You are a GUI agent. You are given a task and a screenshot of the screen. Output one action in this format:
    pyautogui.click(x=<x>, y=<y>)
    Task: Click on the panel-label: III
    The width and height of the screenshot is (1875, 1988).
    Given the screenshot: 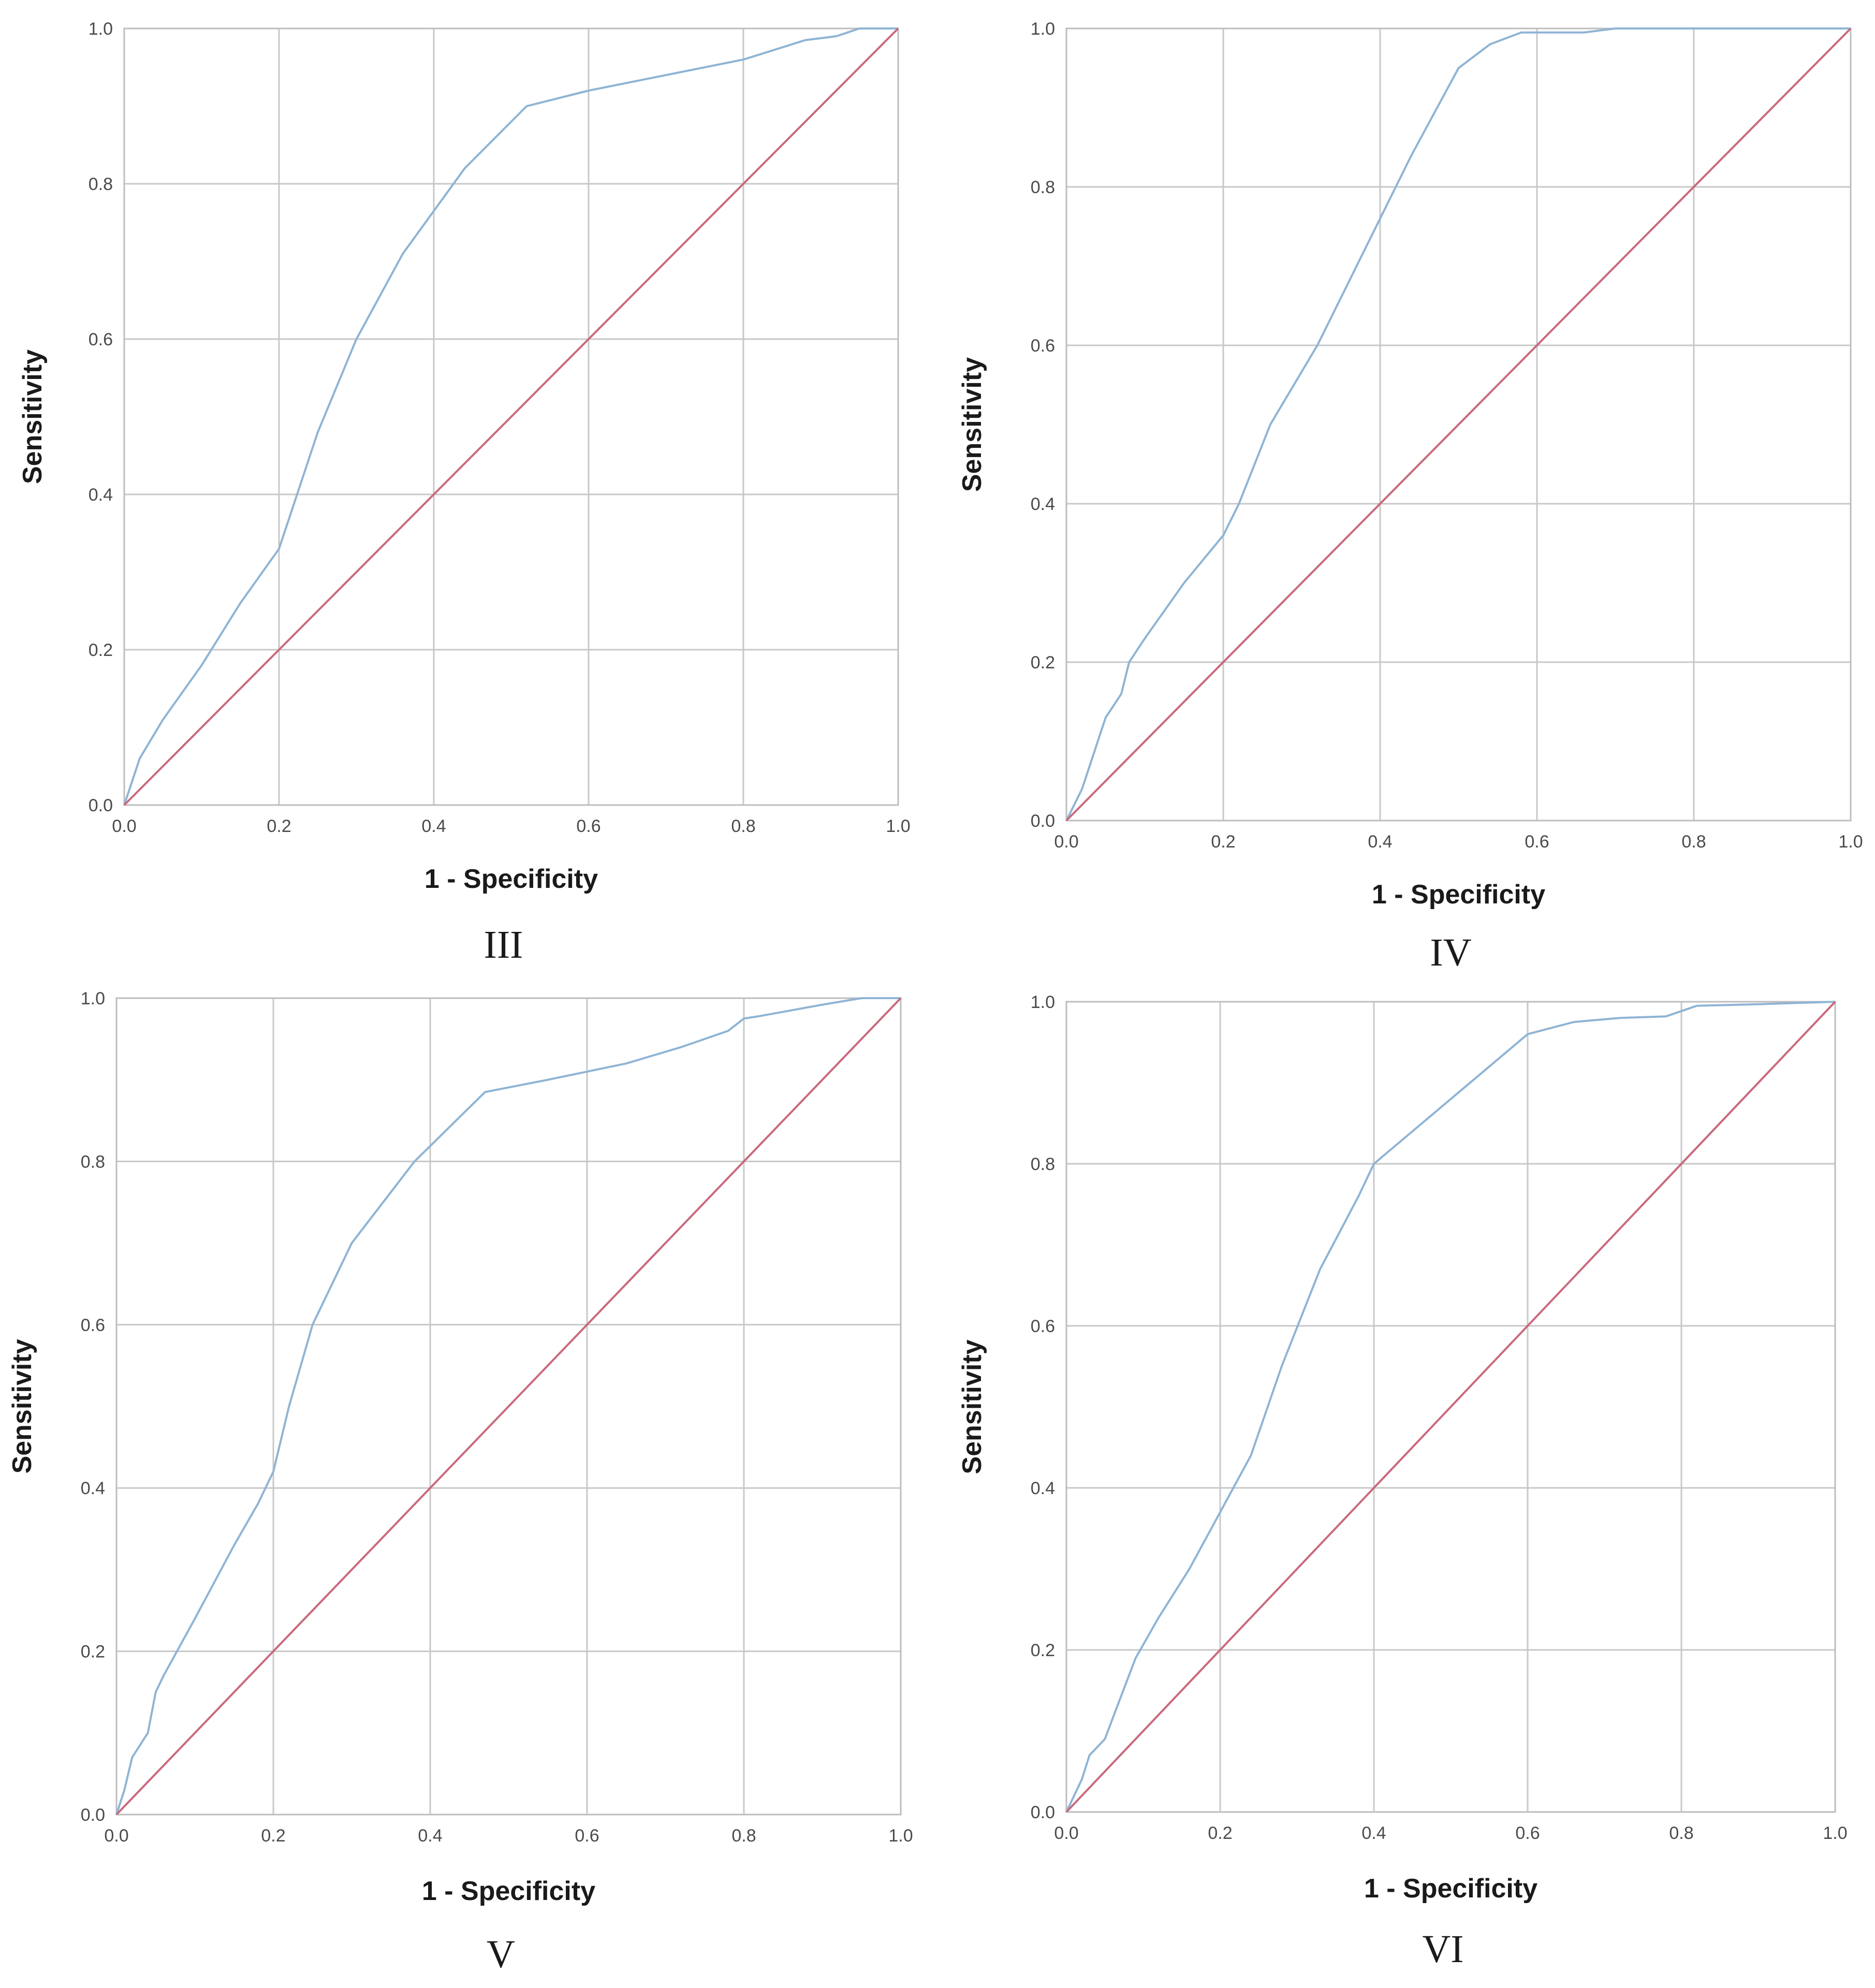 What is the action you would take?
    pyautogui.click(x=504, y=945)
    